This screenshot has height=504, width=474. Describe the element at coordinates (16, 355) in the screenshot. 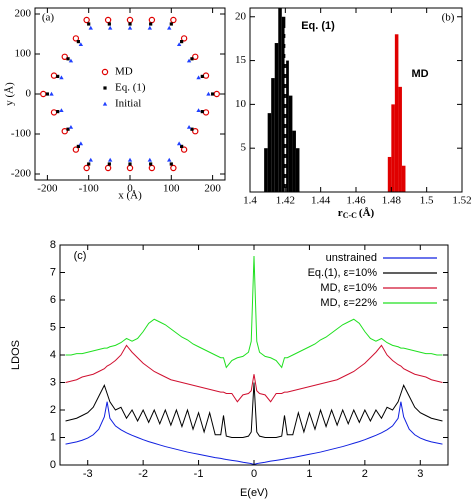

I see `y-axis-label: LDOS` at that location.